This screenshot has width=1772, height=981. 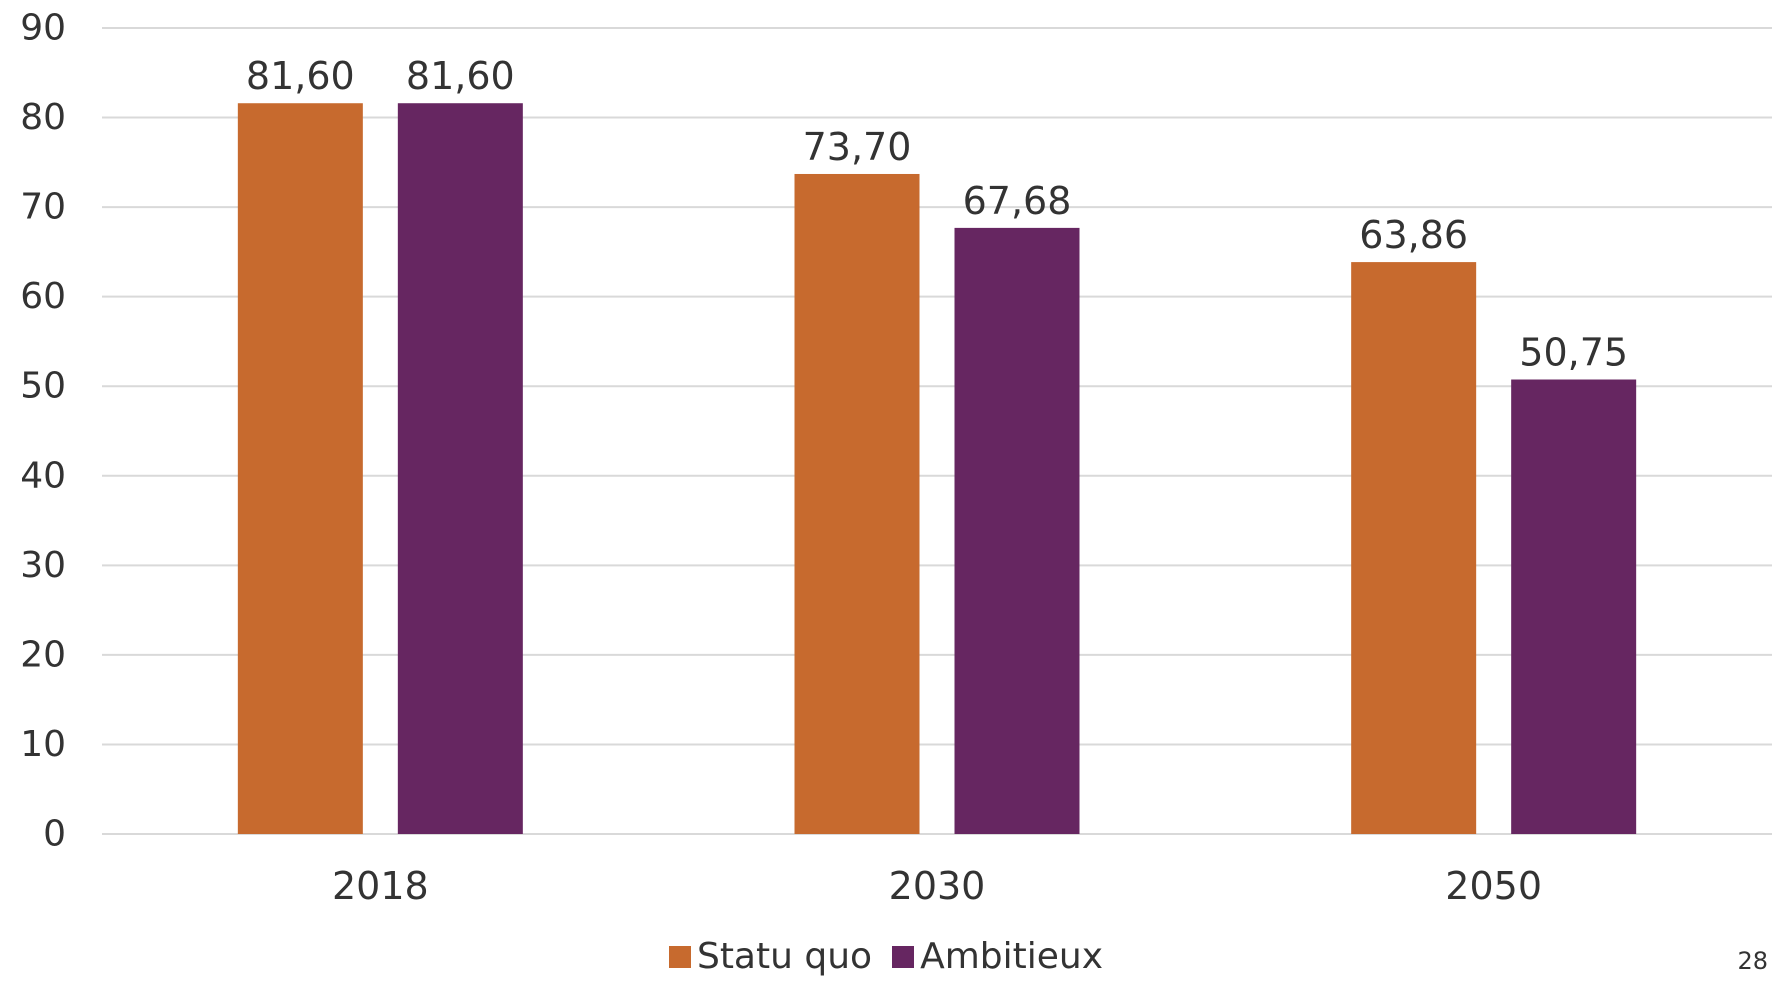 I want to click on legend-swatch-statu-quo, so click(x=680, y=957).